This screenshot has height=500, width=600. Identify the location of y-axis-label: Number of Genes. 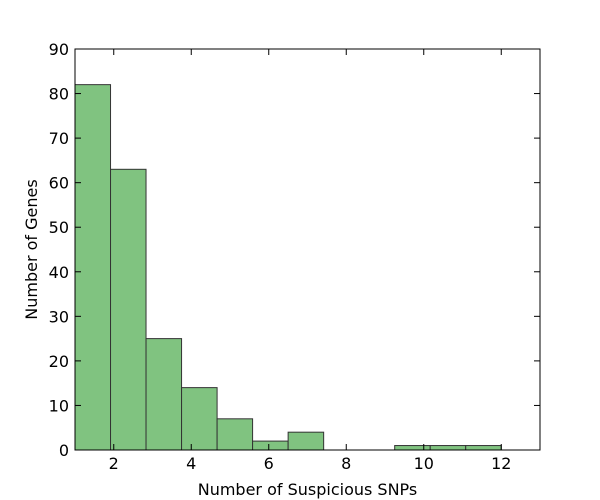
(31, 249).